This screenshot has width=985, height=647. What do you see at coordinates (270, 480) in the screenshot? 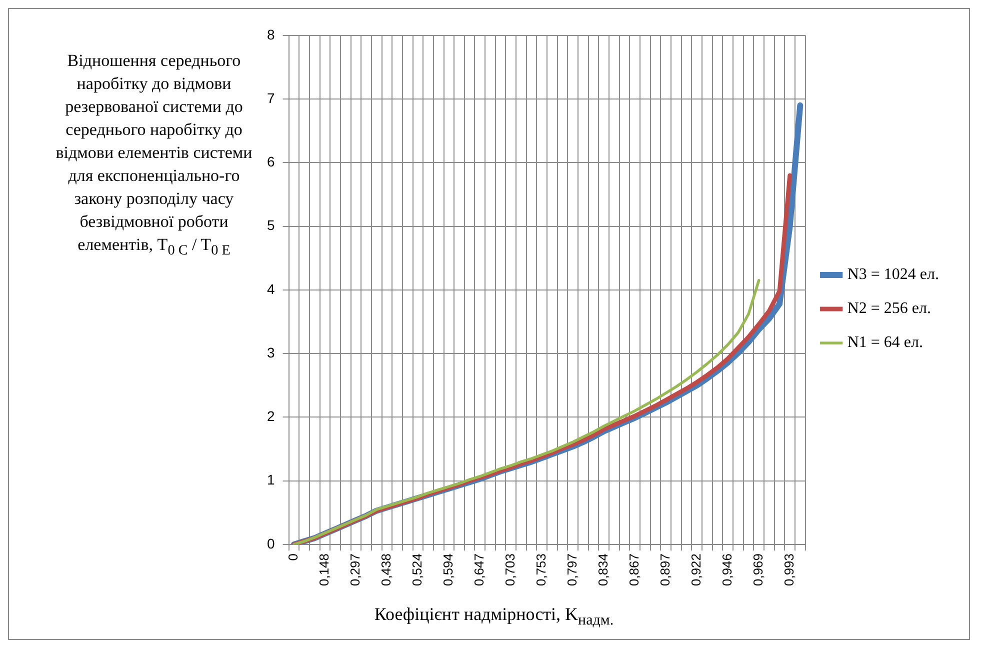
I see `y-tick-label: 1` at bounding box center [270, 480].